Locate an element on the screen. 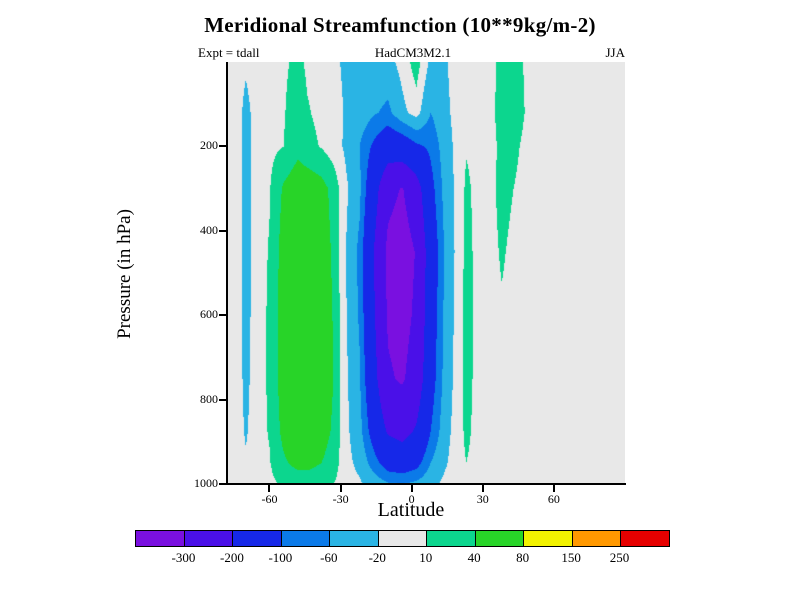  colorbar-label: -20 is located at coordinates (377, 557).